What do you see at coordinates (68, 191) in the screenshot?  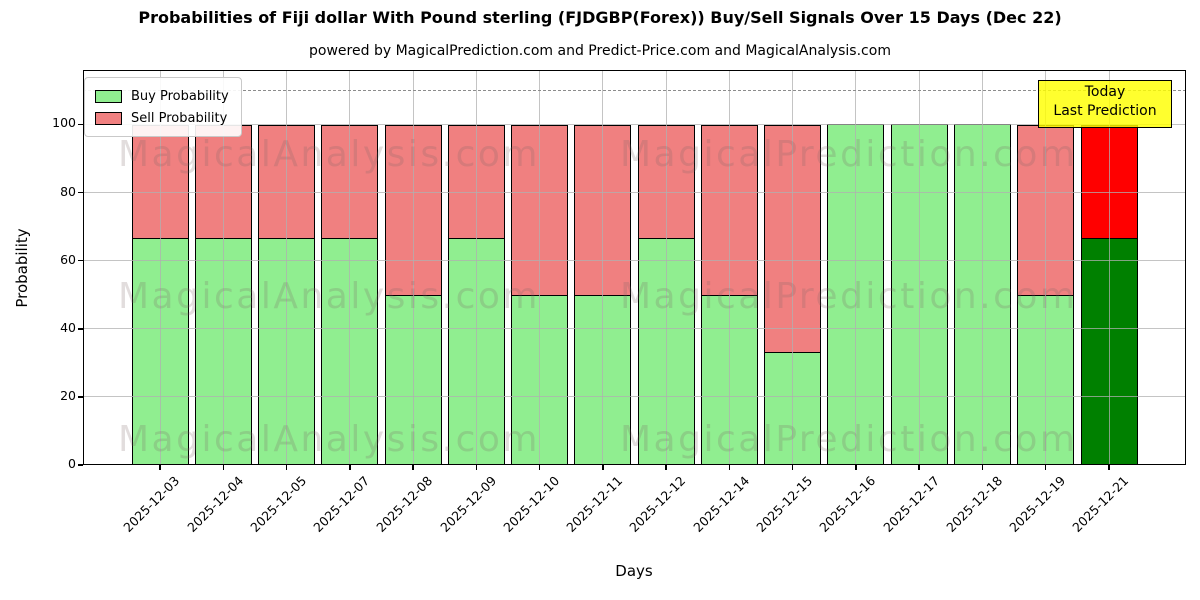 I see `y-tick-label: 80` at bounding box center [68, 191].